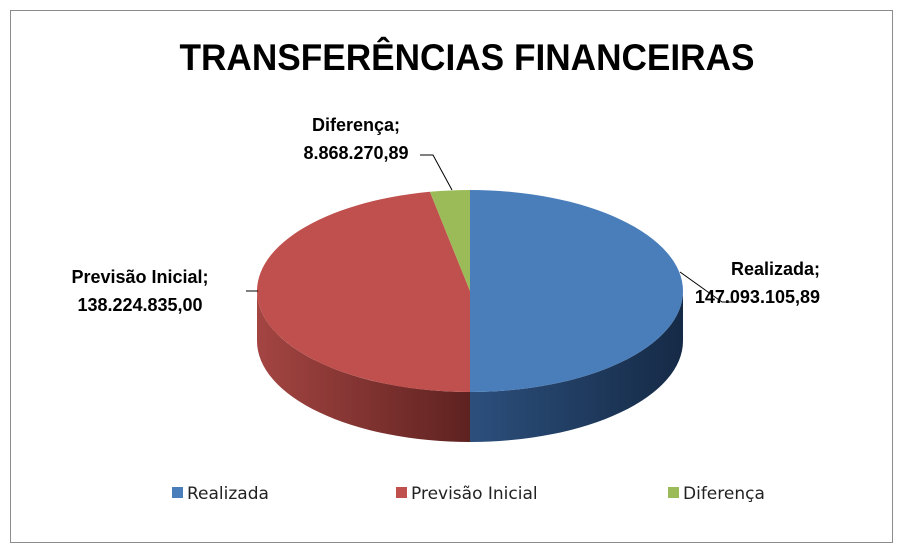 Image resolution: width=904 pixels, height=554 pixels. I want to click on data-label: 8.868.270,89, so click(355, 153).